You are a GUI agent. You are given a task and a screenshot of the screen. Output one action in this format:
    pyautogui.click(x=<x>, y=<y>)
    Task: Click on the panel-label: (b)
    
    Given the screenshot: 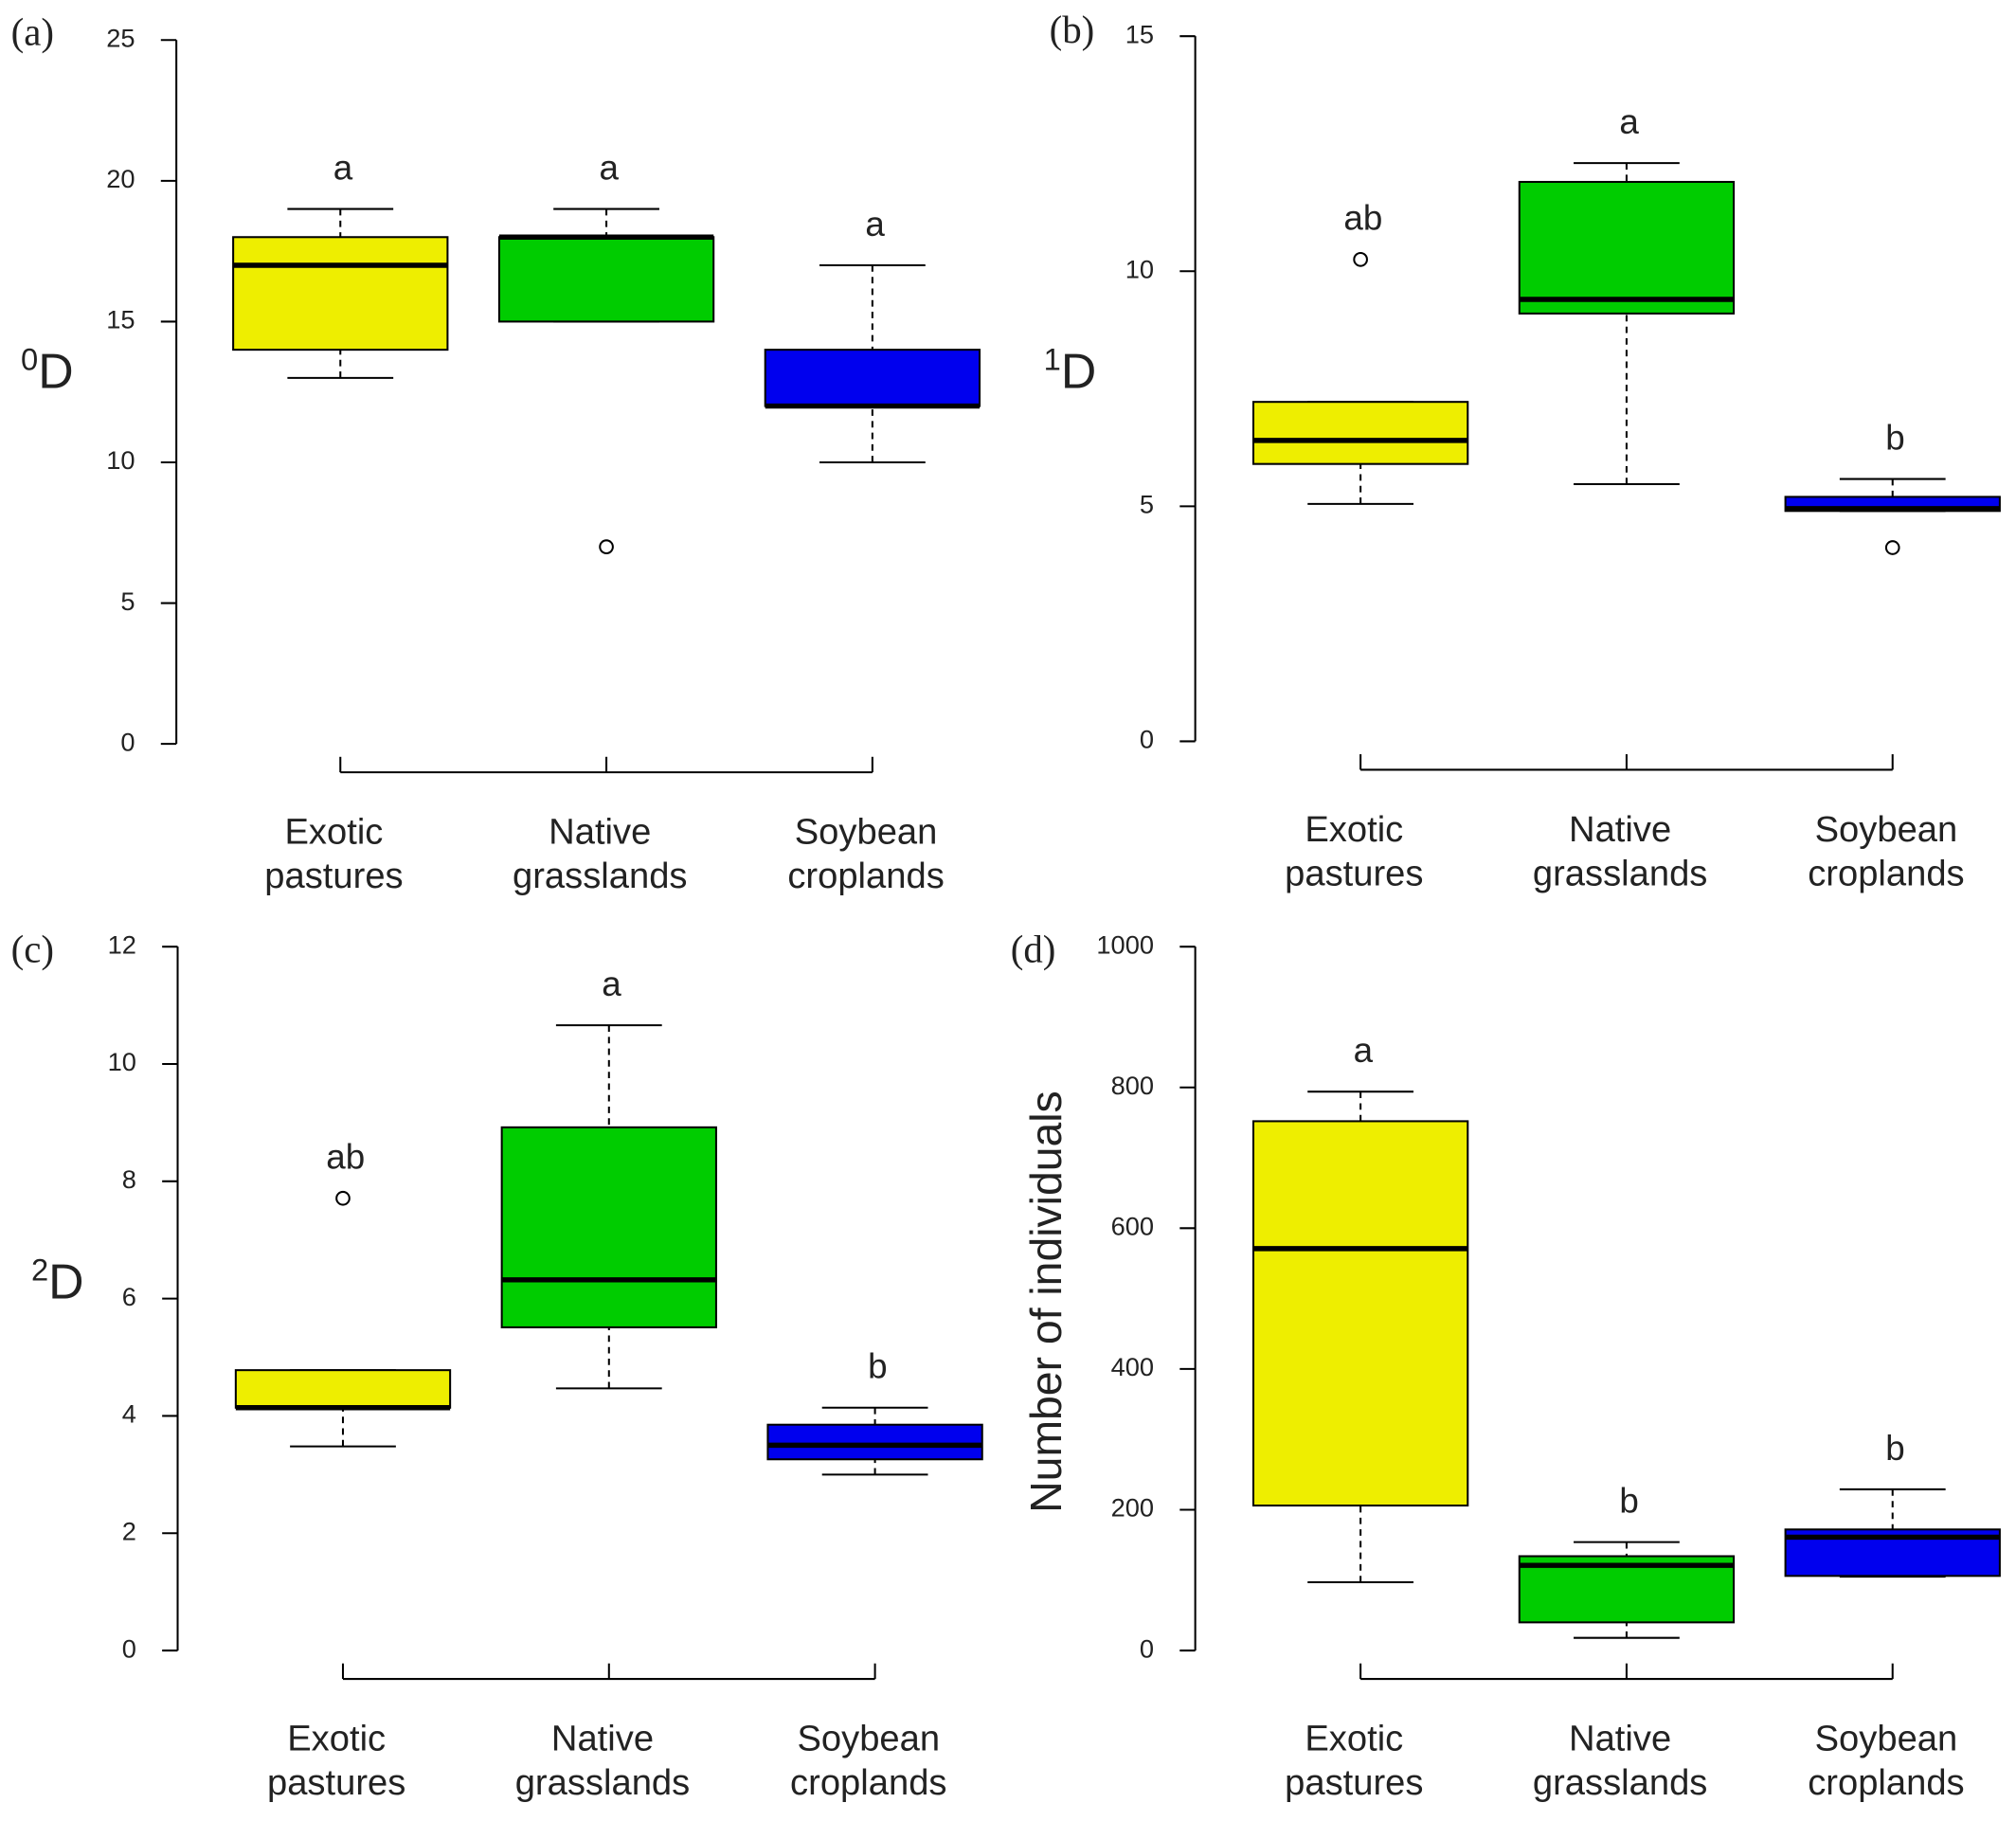 What is the action you would take?
    pyautogui.click(x=1072, y=30)
    